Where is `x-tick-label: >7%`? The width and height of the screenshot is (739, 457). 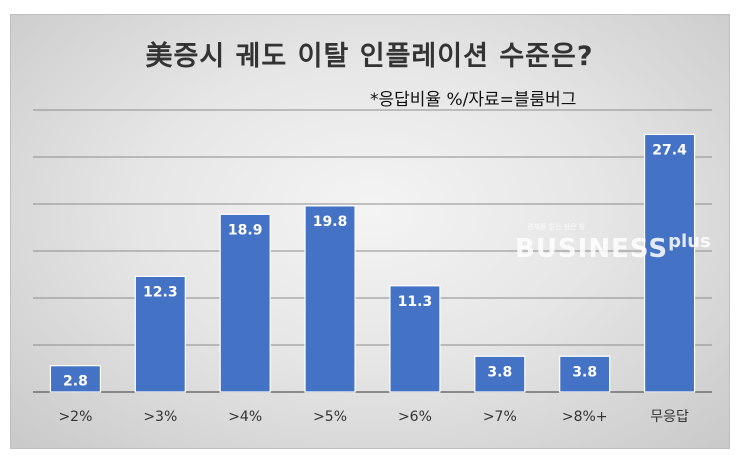
x-tick-label: >7% is located at coordinates (500, 417).